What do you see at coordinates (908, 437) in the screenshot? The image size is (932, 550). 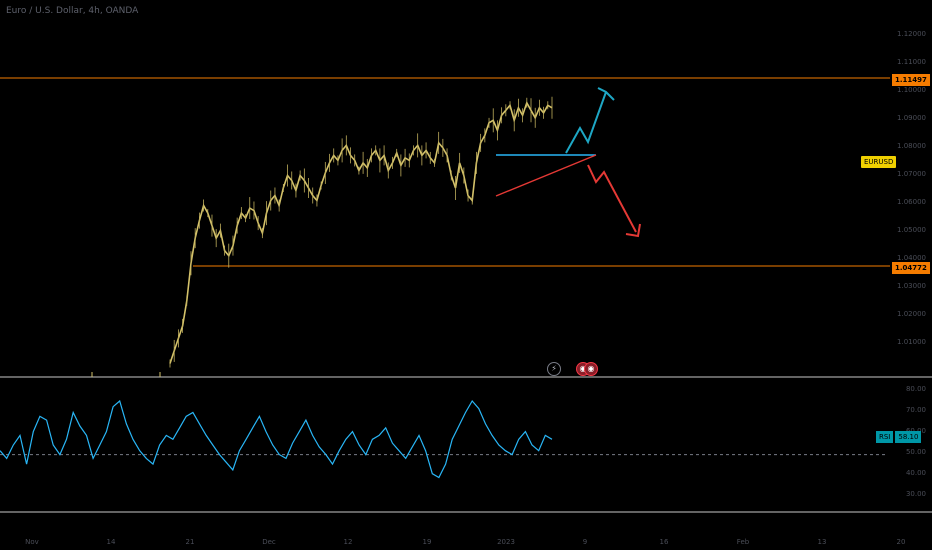 I see `rsi-value: 58.10` at bounding box center [908, 437].